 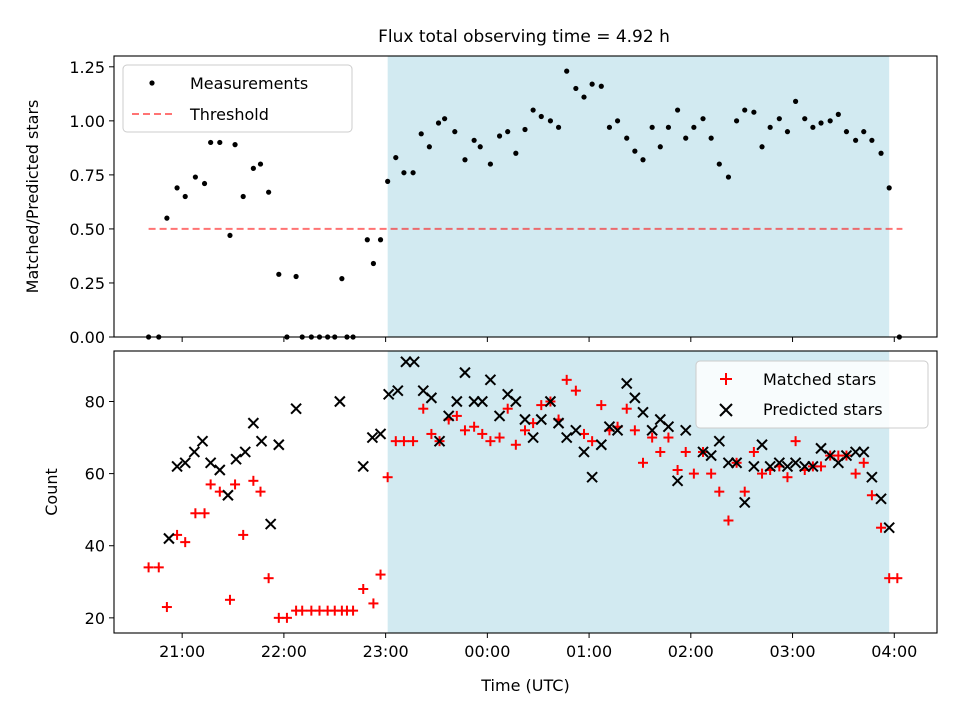 What do you see at coordinates (249, 83) in the screenshot?
I see `legend-label: Measurements` at bounding box center [249, 83].